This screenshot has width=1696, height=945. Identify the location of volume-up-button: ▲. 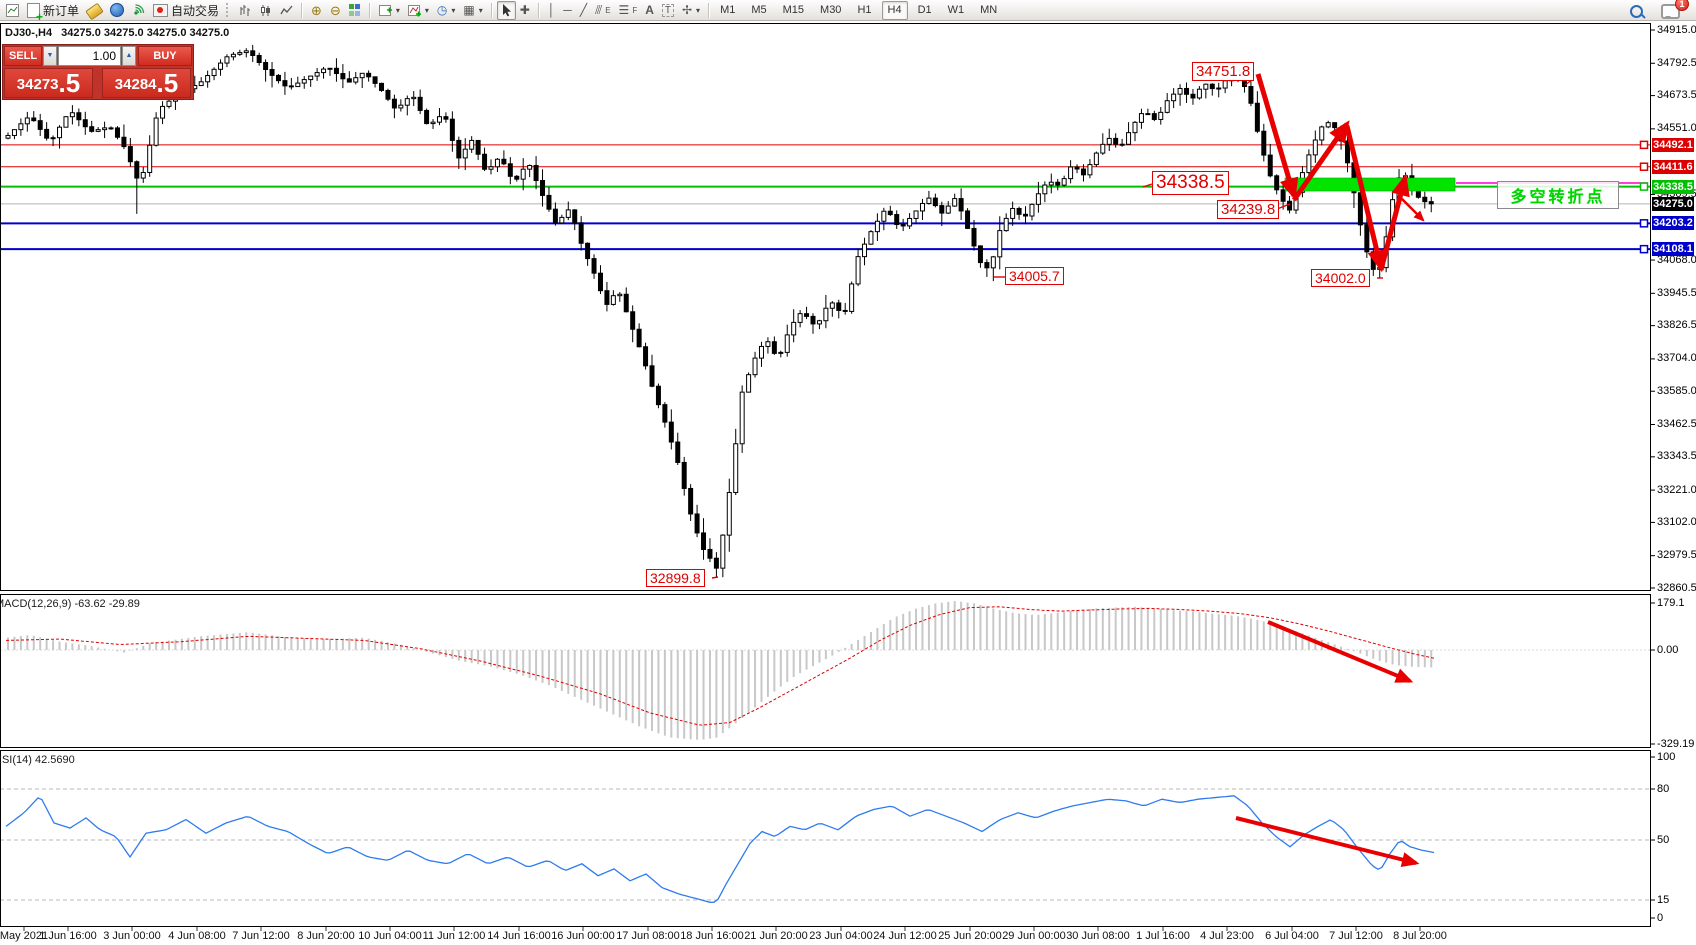
(129, 56).